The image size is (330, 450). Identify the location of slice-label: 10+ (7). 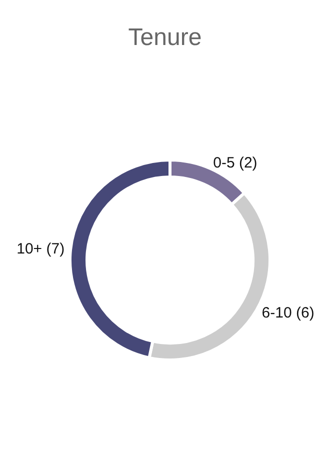
(40, 249).